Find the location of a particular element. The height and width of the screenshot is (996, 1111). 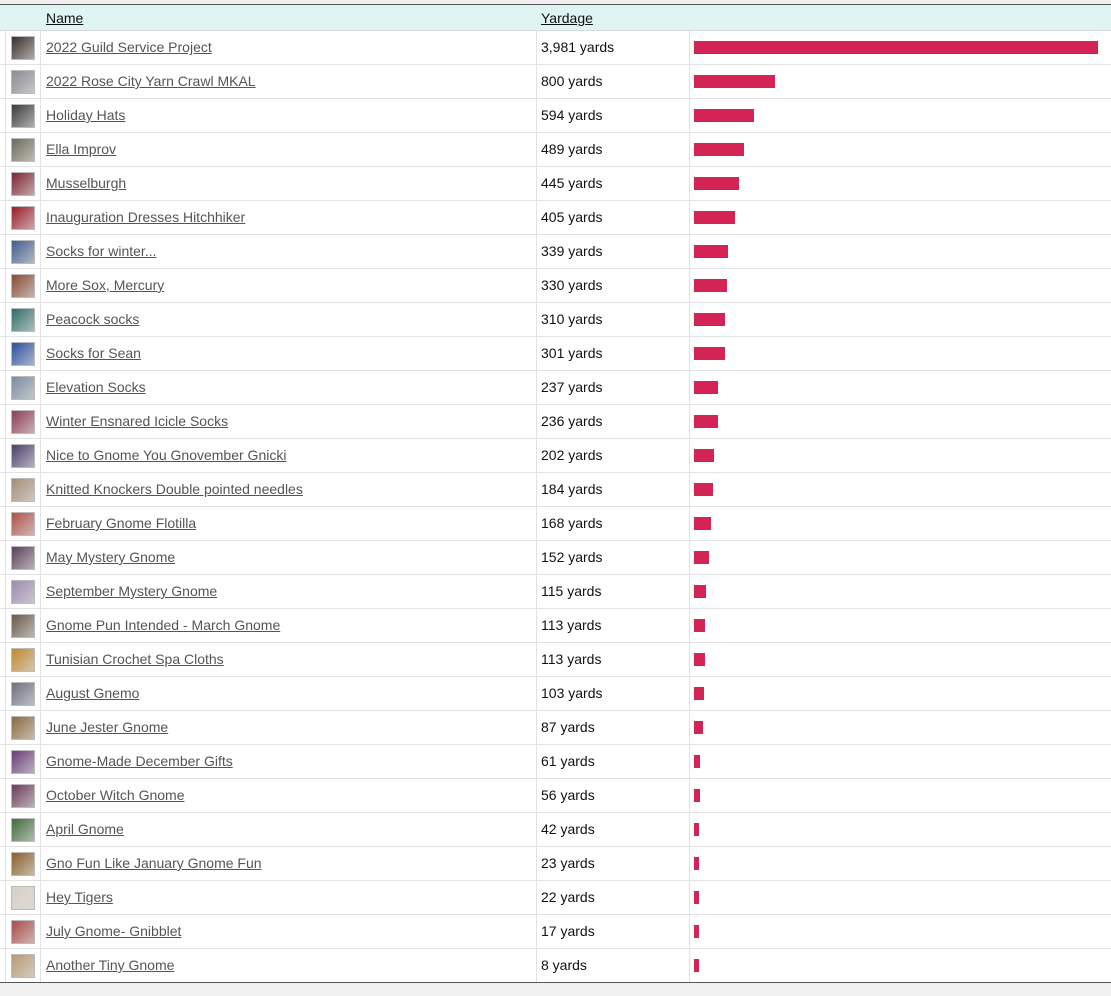

project-name-link: Holiday Hats is located at coordinates (86, 115).